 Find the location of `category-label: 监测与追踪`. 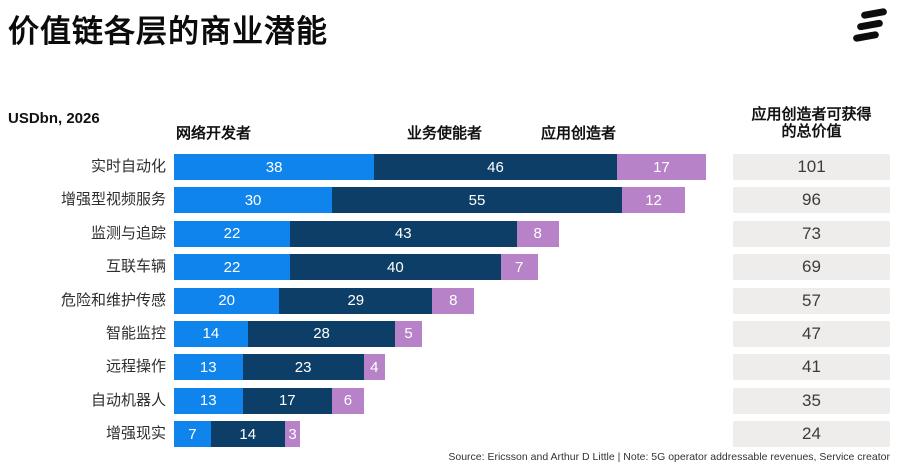

category-label: 监测与追踪 is located at coordinates (128, 233).